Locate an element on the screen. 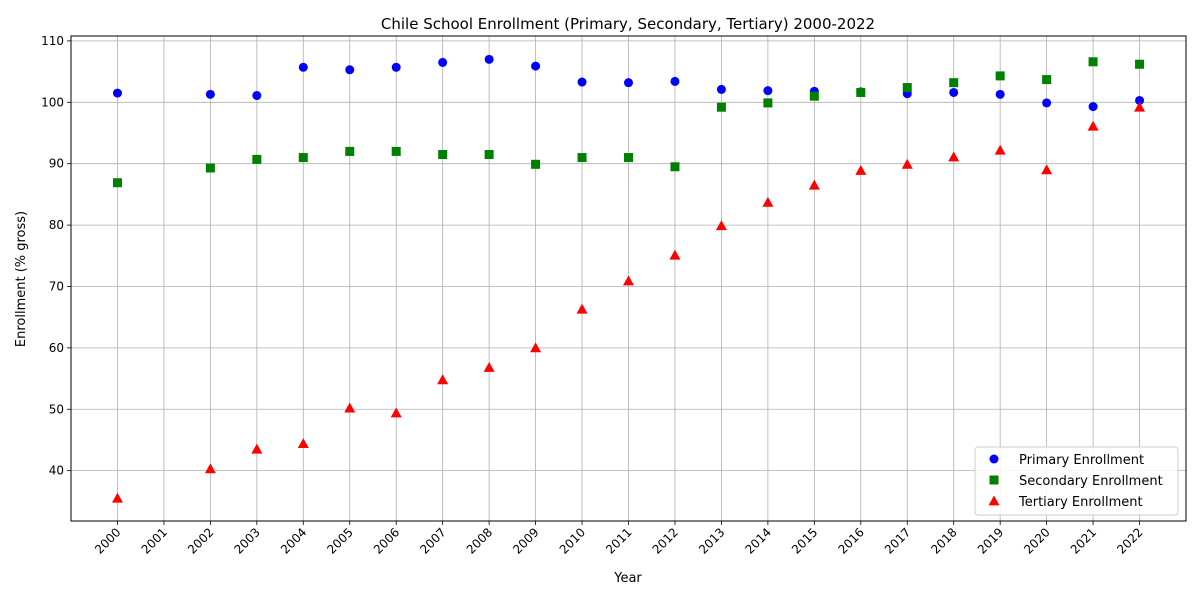  y-axis-ticks: 40 50 60 70 80 90 100 110 is located at coordinates (56, 256).